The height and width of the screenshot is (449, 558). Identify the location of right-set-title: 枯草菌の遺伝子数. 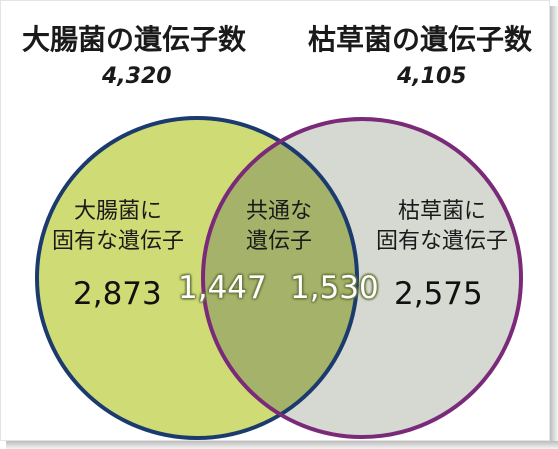
(420, 39).